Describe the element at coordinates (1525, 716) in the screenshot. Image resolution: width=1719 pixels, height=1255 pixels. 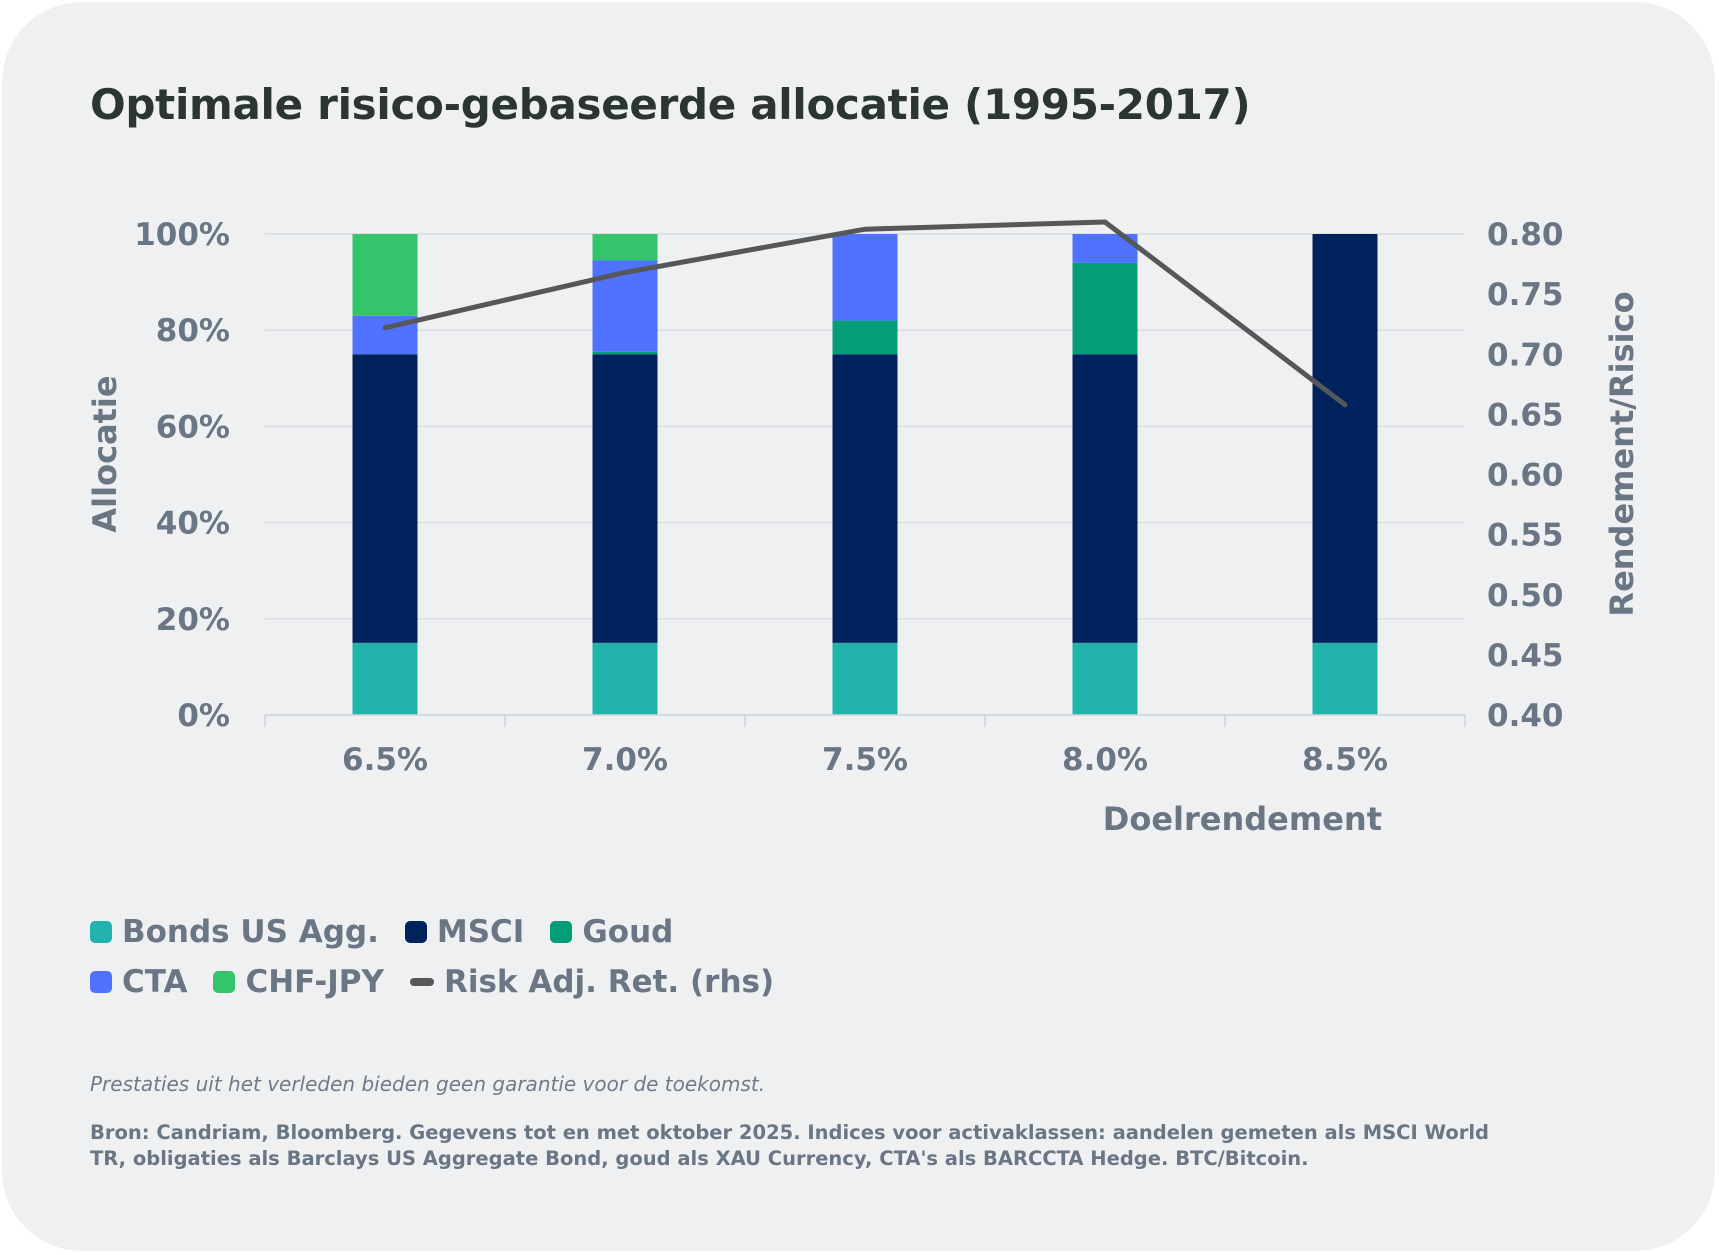
I see `y2-tick-label: 0.40` at that location.